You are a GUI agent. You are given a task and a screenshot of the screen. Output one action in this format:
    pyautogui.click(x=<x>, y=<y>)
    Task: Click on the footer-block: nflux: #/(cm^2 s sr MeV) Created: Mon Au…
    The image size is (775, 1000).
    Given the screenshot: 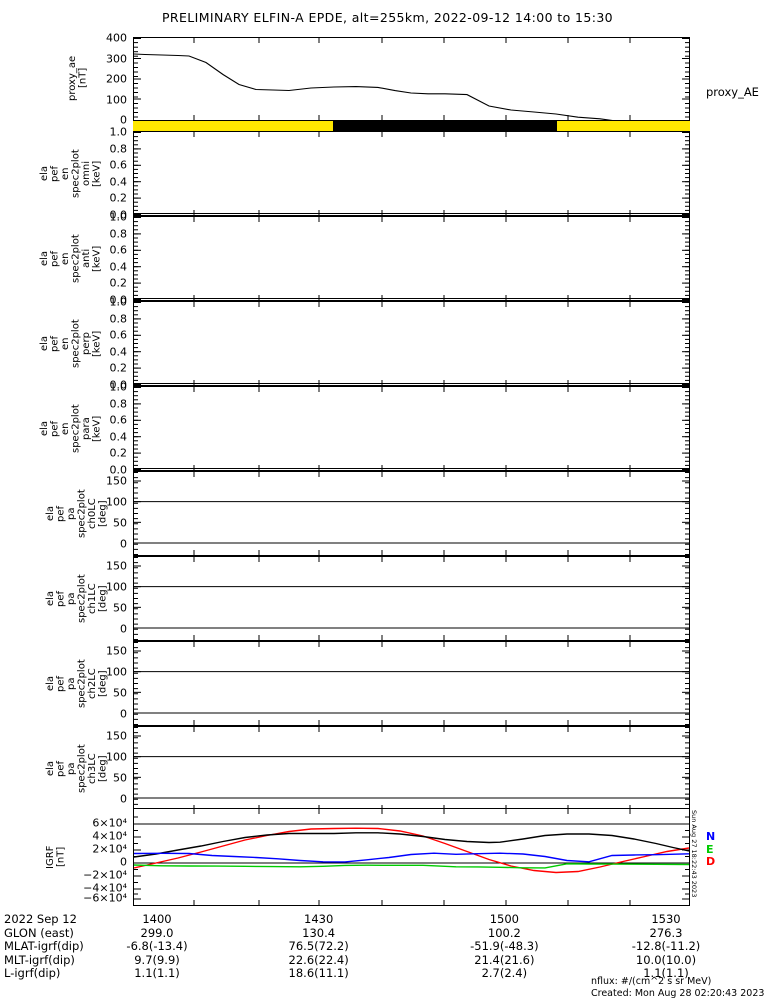 What is the action you would take?
    pyautogui.click(x=677, y=988)
    